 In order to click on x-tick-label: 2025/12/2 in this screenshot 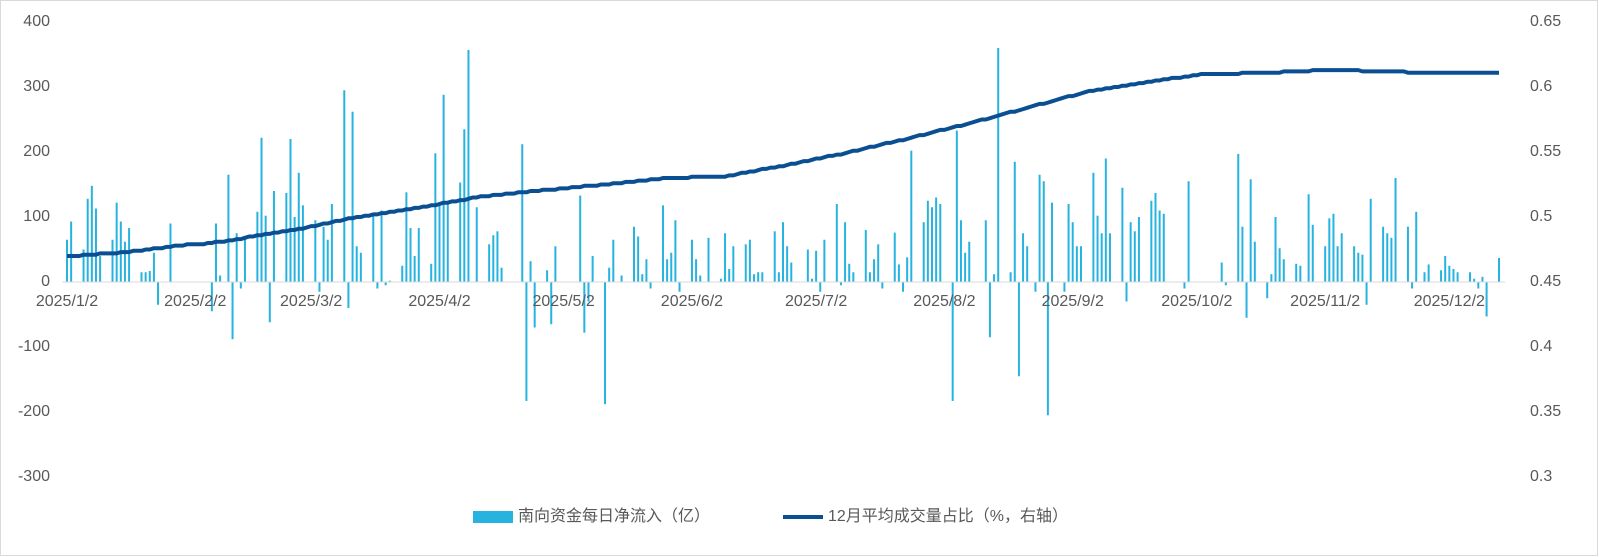, I will do `click(1449, 301)`.